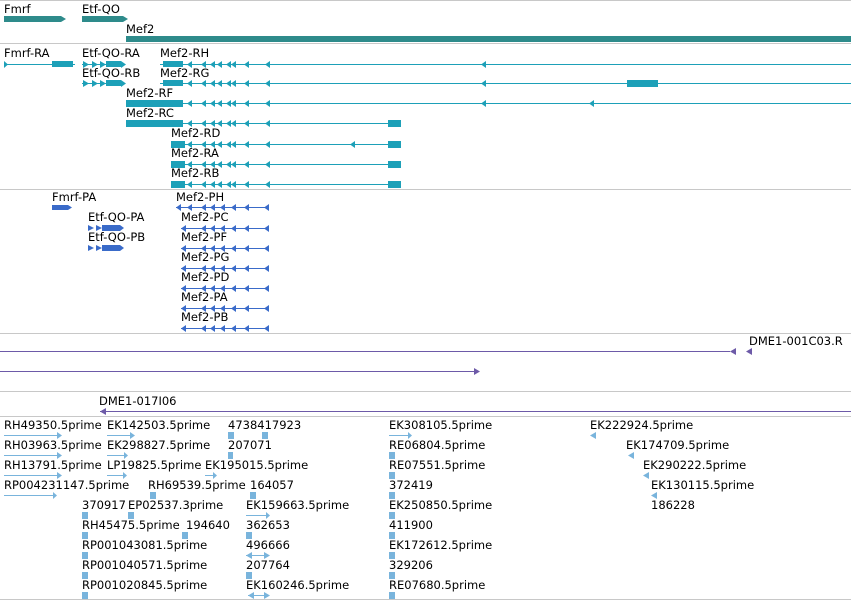  I want to click on protein-glyph-fmrf-pa, so click(62, 207).